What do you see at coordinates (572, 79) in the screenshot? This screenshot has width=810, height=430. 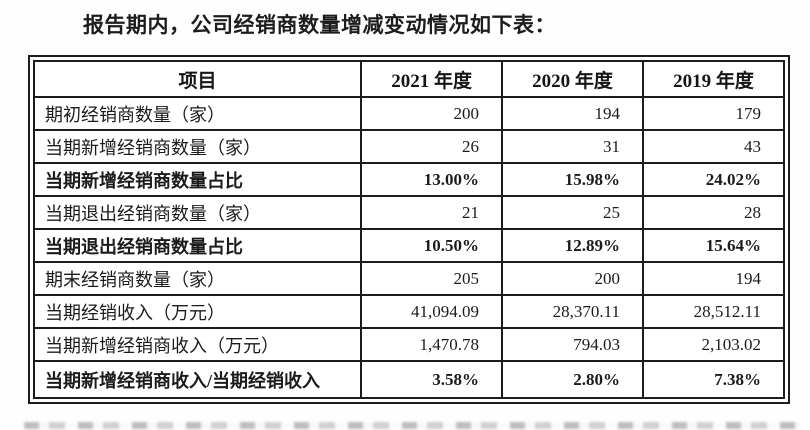 I see `column-header-year: 2020 年度` at bounding box center [572, 79].